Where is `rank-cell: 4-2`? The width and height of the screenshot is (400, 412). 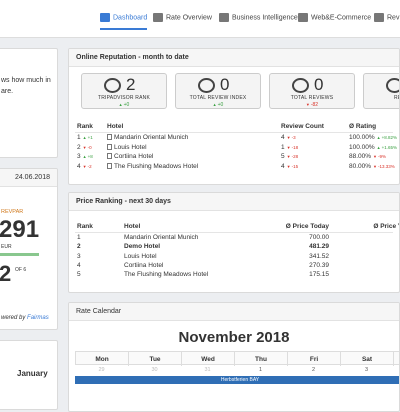
rank-cell: 4-2 is located at coordinates (84, 166).